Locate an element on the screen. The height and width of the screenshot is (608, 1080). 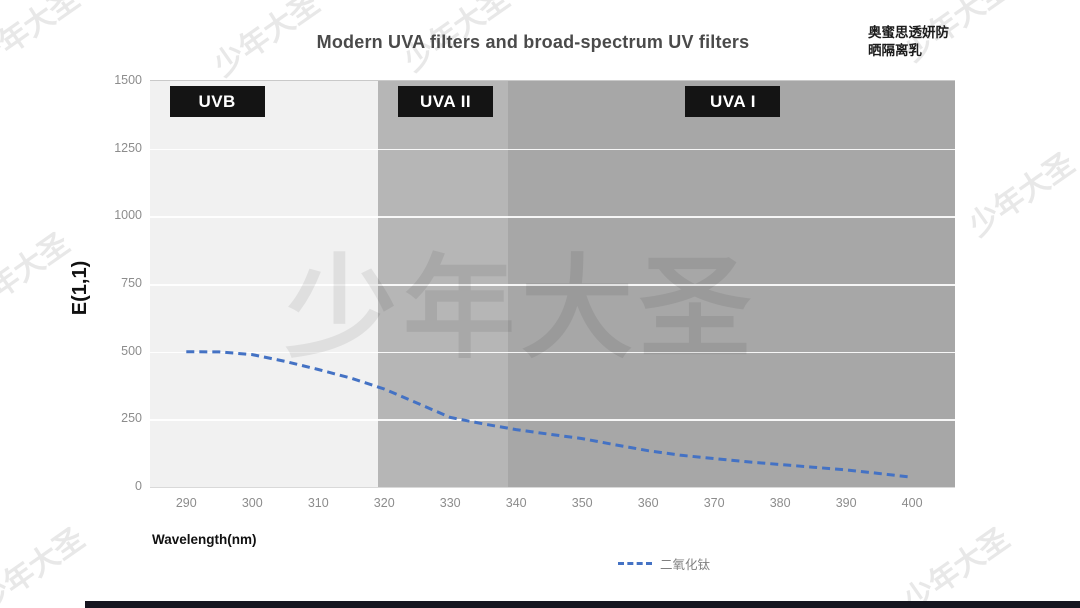
corner-watermark-6: 少年大圣 is located at coordinates (45, 564).